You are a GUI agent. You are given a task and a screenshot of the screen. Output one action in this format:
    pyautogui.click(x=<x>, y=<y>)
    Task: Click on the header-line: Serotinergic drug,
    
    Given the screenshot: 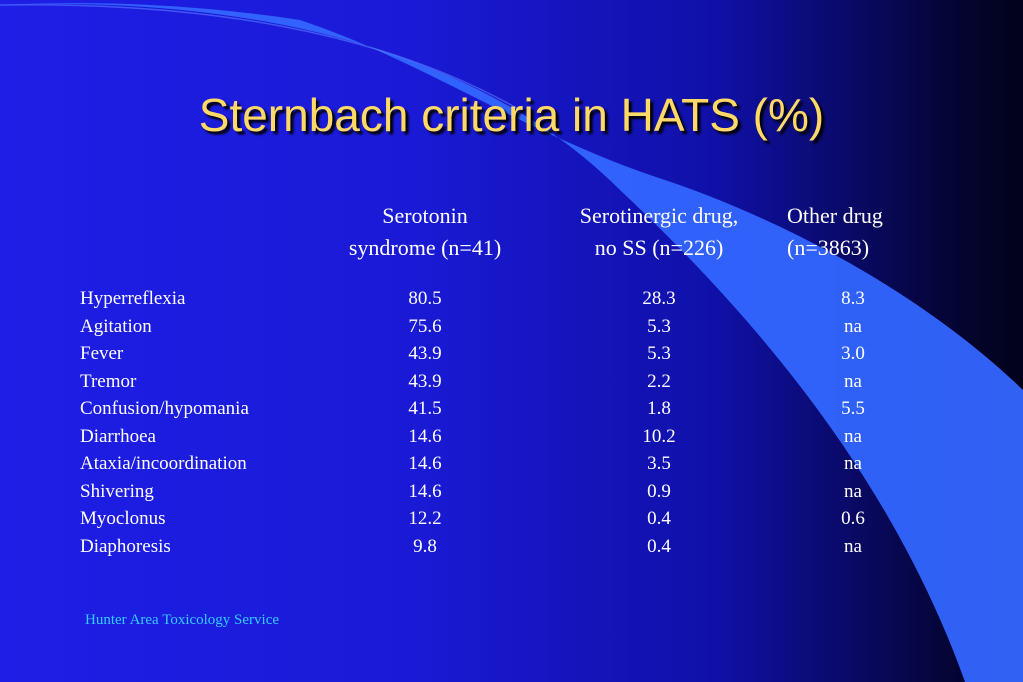 What is the action you would take?
    pyautogui.click(x=659, y=215)
    